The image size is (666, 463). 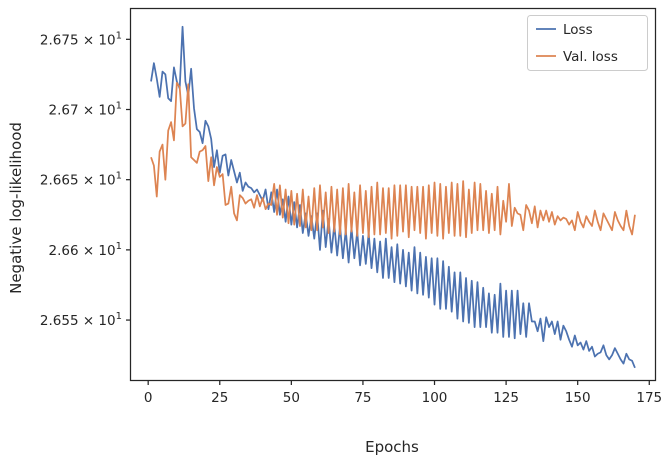 I want to click on x-axis-label: Epochs, so click(x=392, y=447).